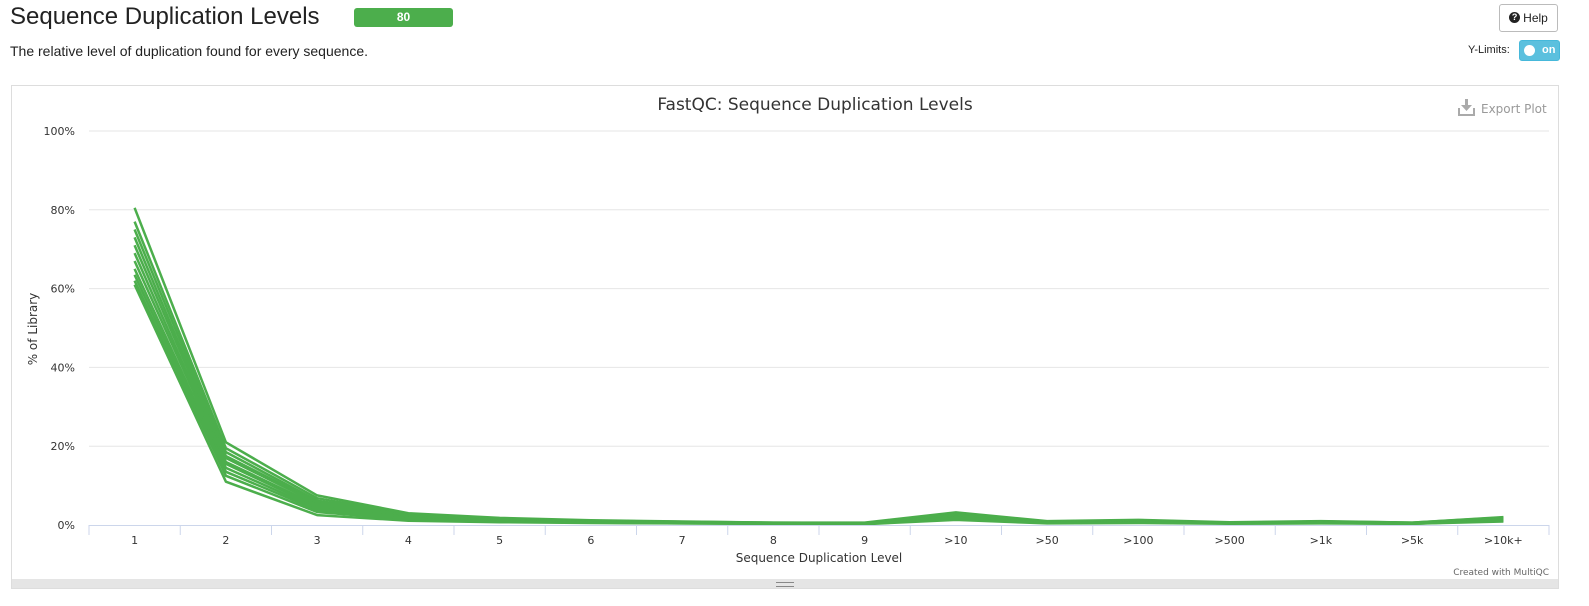 This screenshot has width=1589, height=606. I want to click on x-tick-label: 8, so click(773, 540).